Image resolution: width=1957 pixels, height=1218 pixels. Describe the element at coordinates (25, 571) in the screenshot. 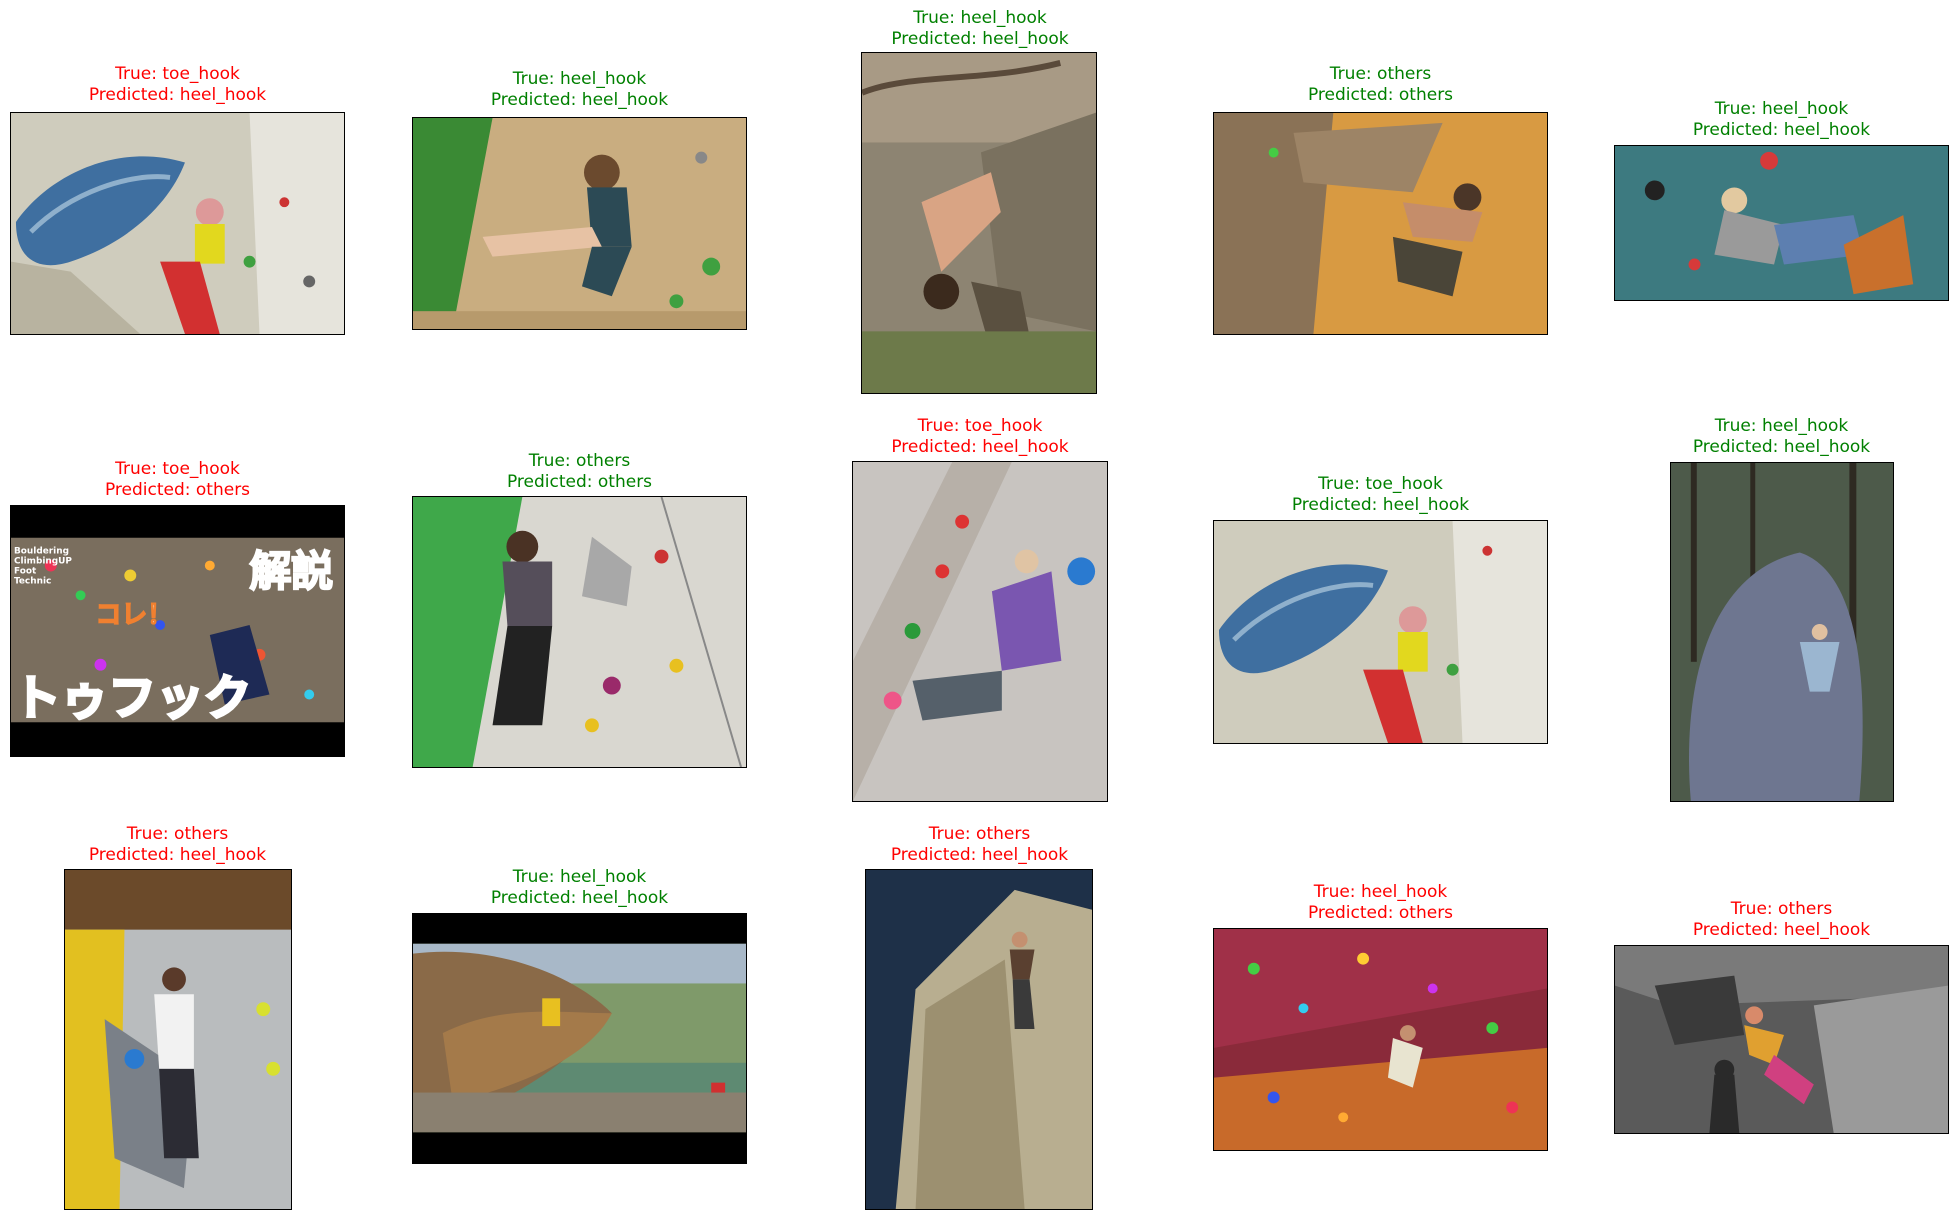

I see `thumb-brand-text: Foot` at that location.